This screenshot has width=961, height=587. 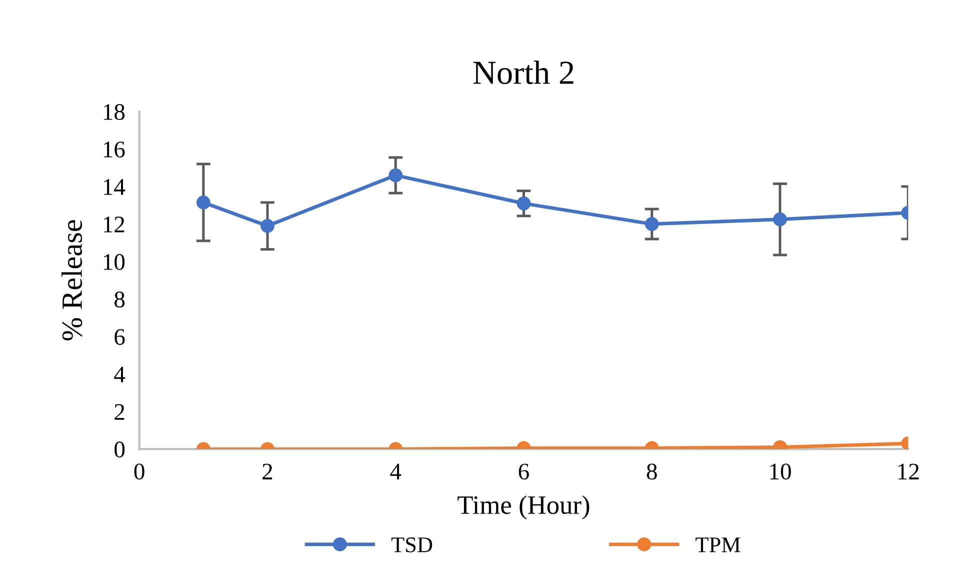 I want to click on y-tick-label: 10, so click(x=114, y=262).